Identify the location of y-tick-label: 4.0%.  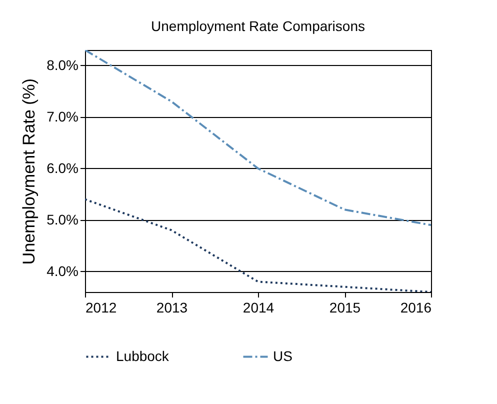
(62, 270).